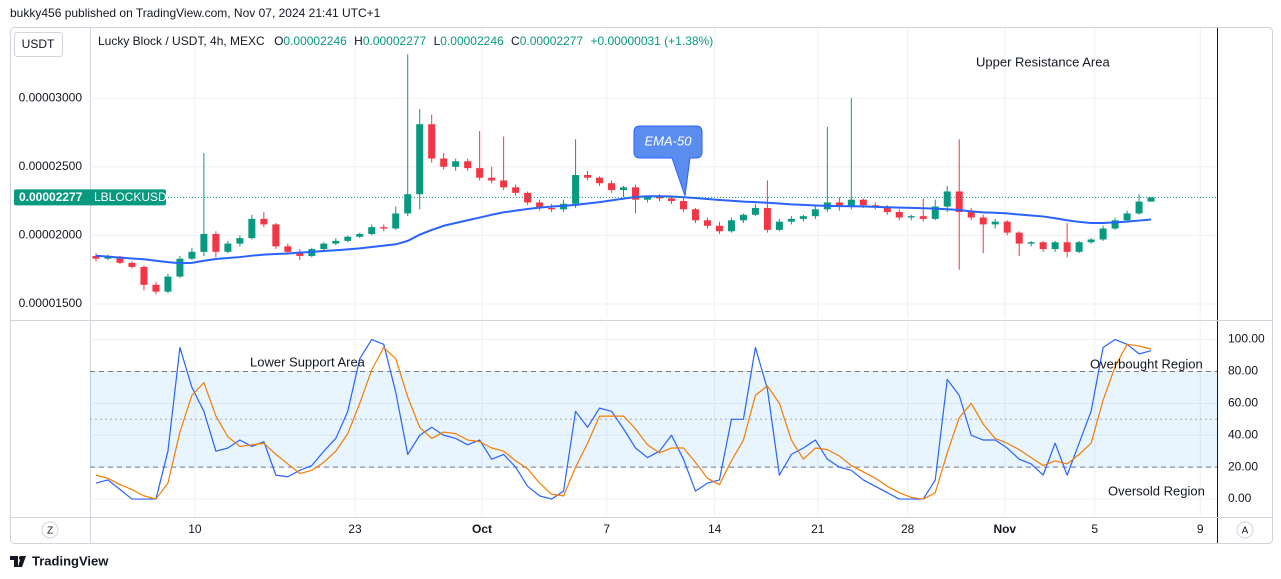  Describe the element at coordinates (134, 197) in the screenshot. I see `price-tag-symbol: LBLOCKUSDT` at that location.